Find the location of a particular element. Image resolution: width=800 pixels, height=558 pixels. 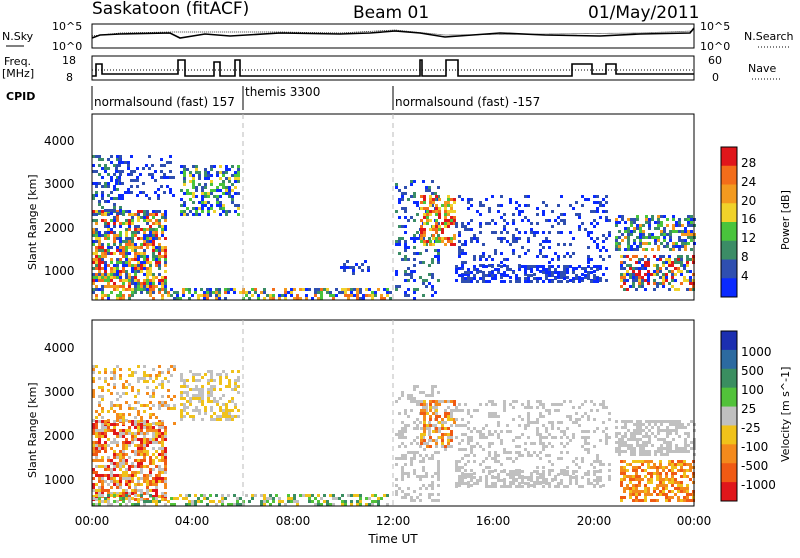

nsky-tick-low: 10^0 is located at coordinates (67, 46).